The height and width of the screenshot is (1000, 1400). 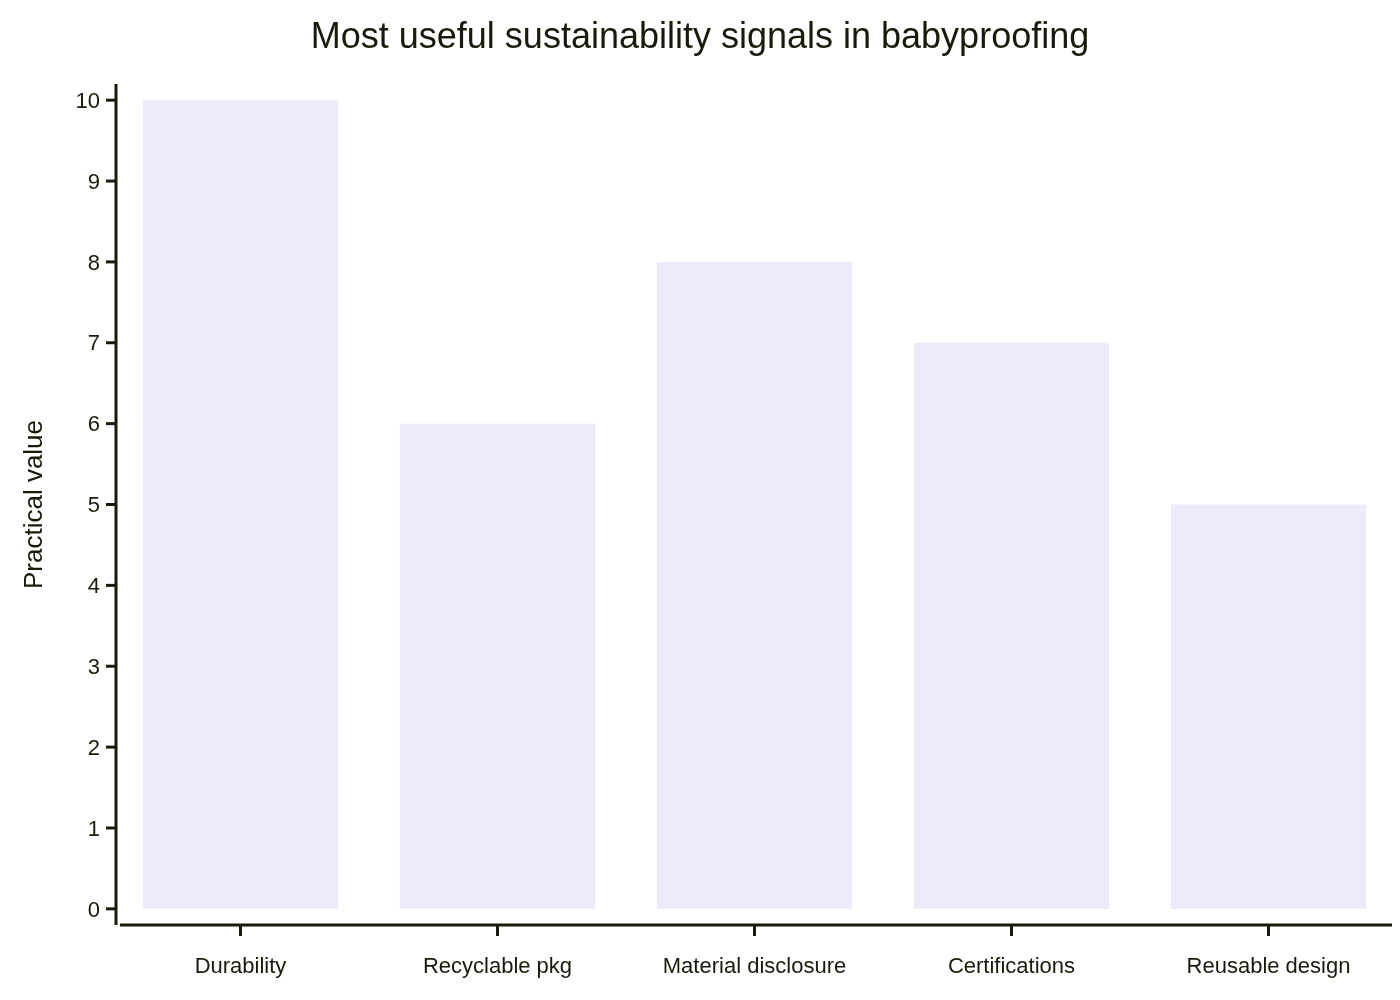 What do you see at coordinates (1268, 965) in the screenshot?
I see `x-tick-label: Reusable design` at bounding box center [1268, 965].